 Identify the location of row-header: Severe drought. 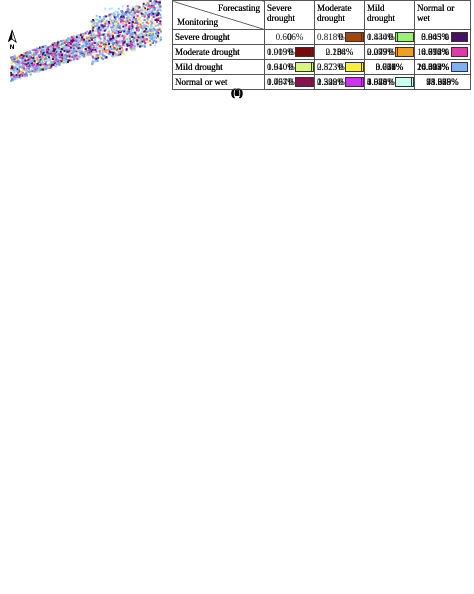
(218, 37).